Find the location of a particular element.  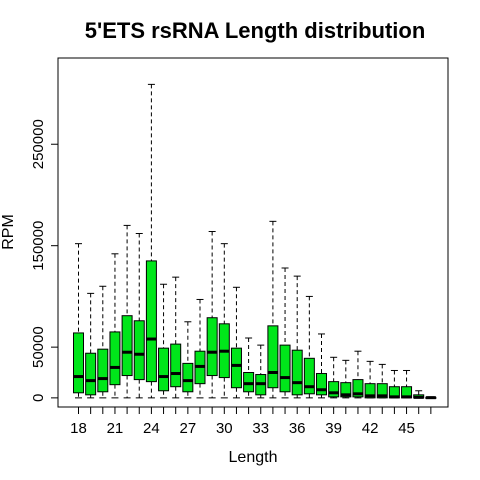

x-tick-label: 21 is located at coordinates (115, 428).